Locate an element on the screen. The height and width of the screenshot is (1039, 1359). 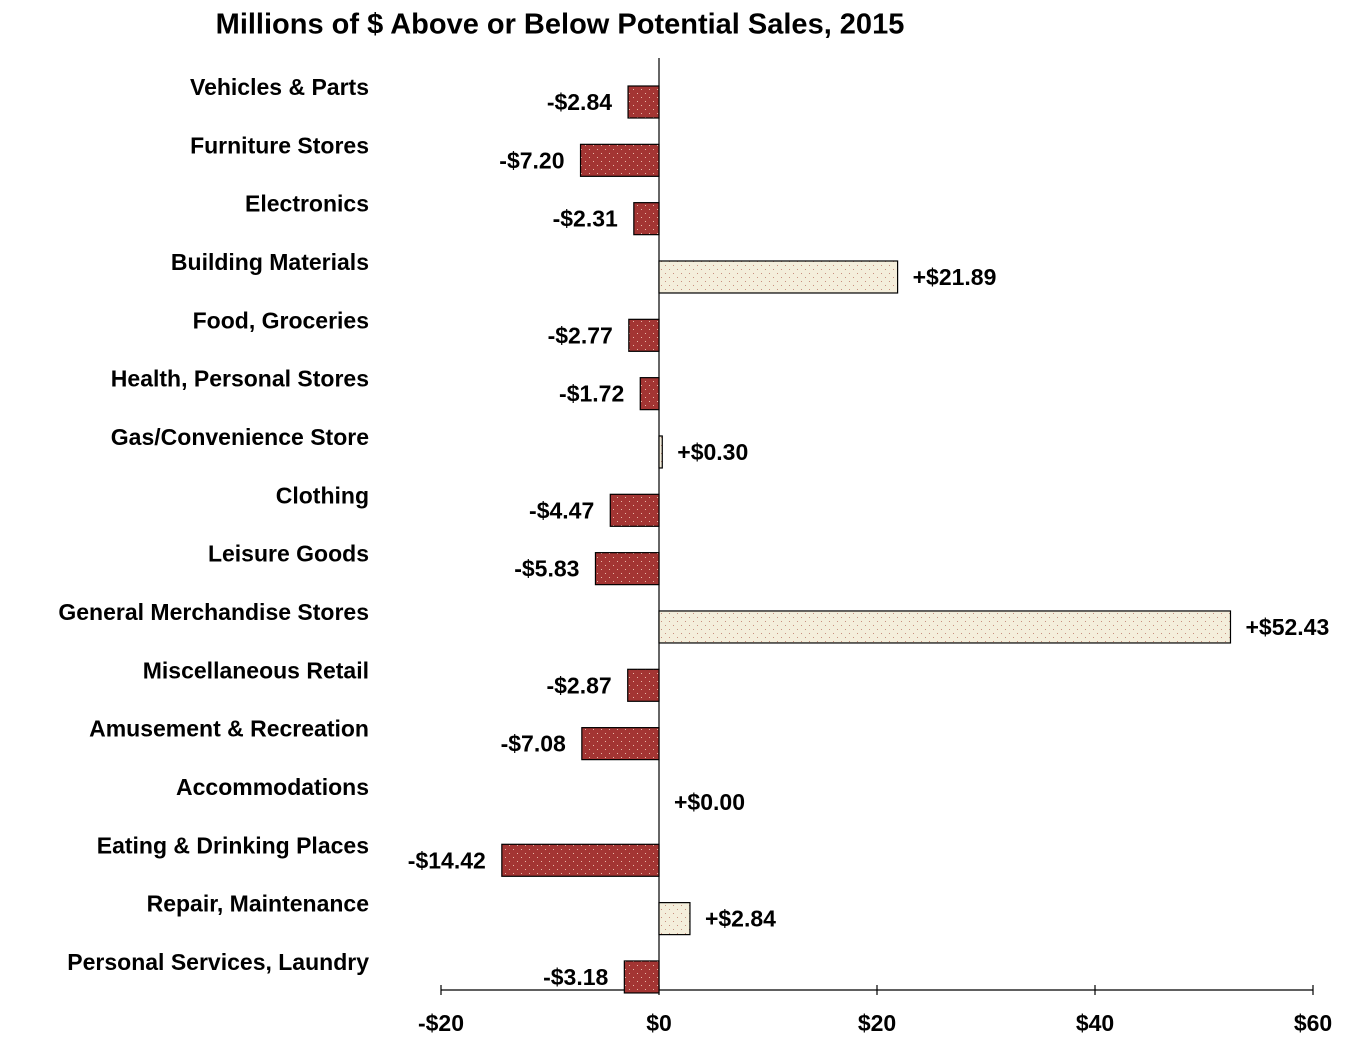
value-label: -$2.31 is located at coordinates (585, 219).